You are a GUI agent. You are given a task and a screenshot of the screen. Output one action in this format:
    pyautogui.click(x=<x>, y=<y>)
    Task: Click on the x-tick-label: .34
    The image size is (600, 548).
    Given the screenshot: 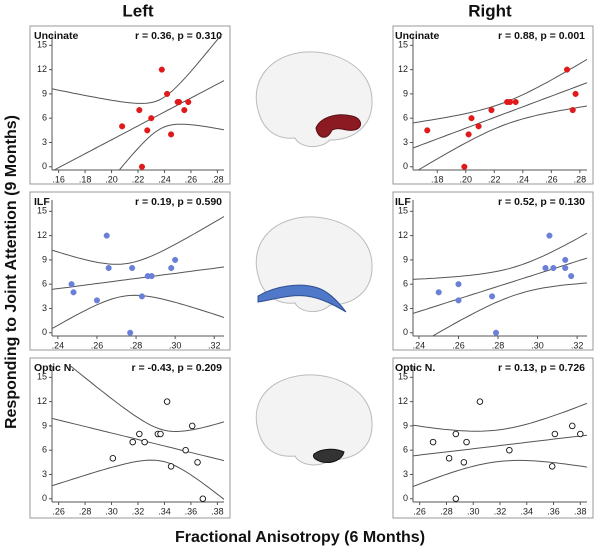 What is the action you would take?
    pyautogui.click(x=527, y=511)
    